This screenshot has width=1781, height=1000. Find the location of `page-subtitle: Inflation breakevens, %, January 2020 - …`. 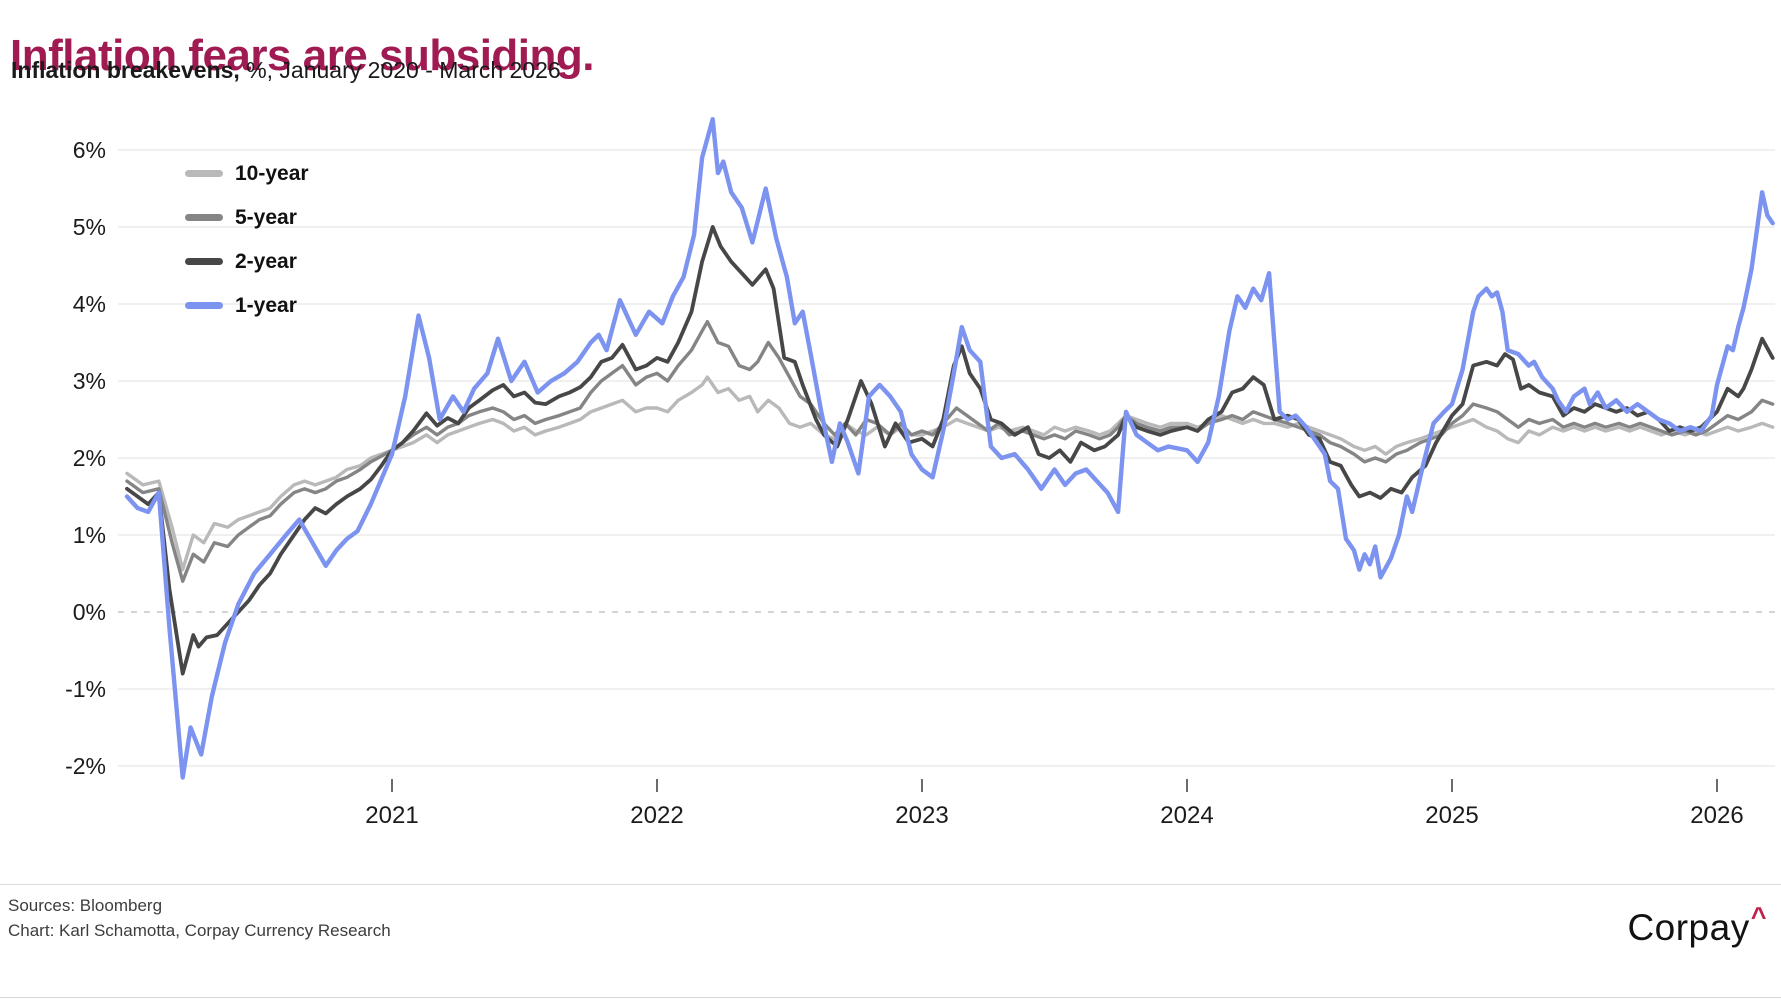

page-subtitle: Inflation breakevens, %, January 2020 - … is located at coordinates (286, 70).